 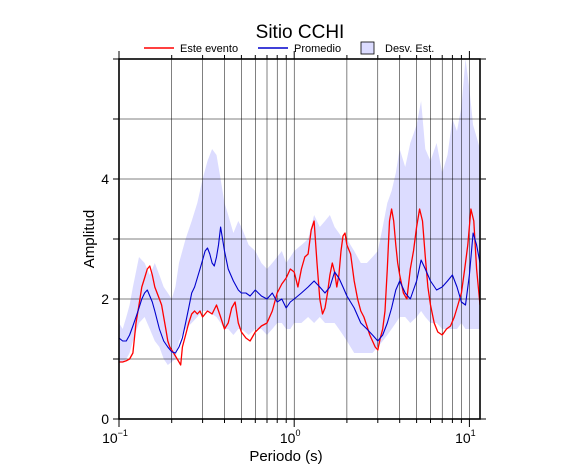 I want to click on x-tick-label: 10⁻¹, so click(x=115, y=437).